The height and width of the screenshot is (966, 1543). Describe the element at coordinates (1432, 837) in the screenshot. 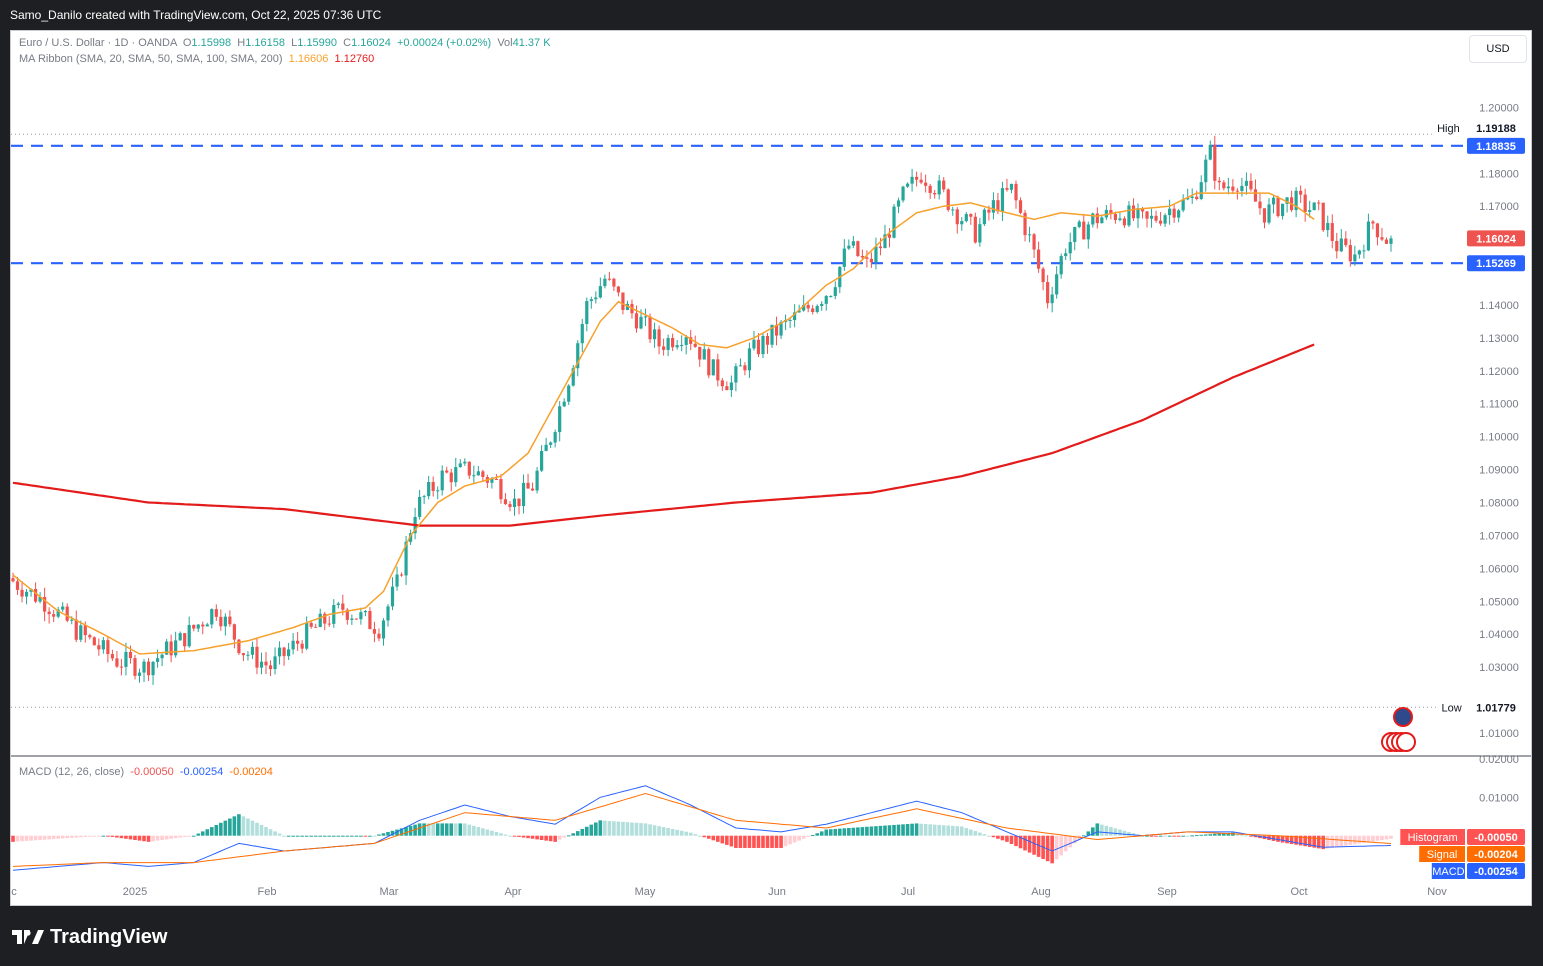

I see `histogram-badge-label-bg` at that location.